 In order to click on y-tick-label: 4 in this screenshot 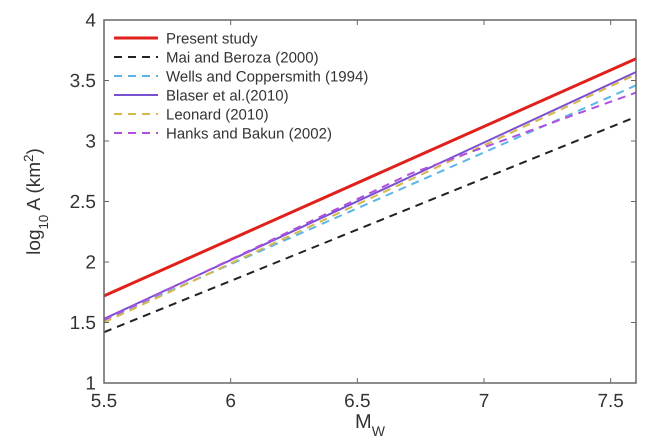, I will do `click(90, 21)`.